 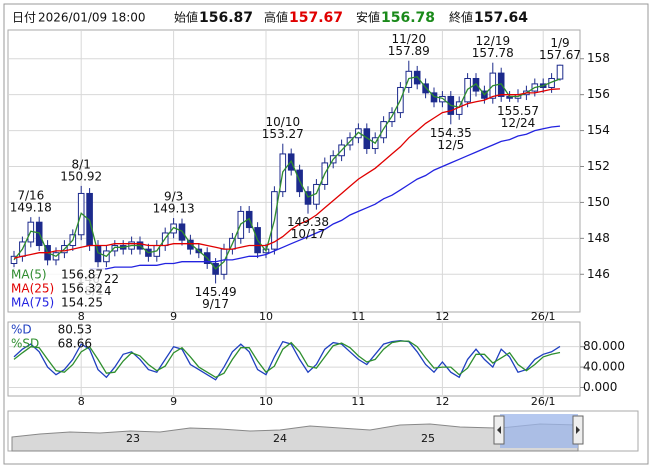 What do you see at coordinates (31, 208) in the screenshot?
I see `annotation-value: 149.18` at bounding box center [31, 208].